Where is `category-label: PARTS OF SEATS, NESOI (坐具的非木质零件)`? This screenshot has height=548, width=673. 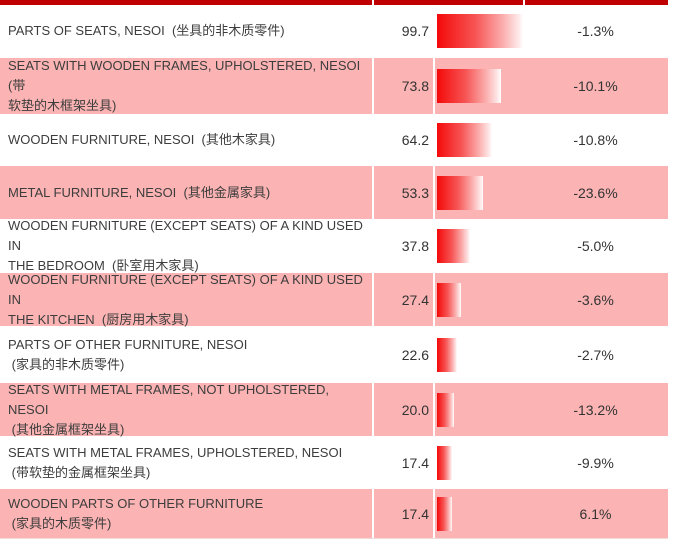
category-label: PARTS OF SEATS, NESOI (坐具的非木质零件) is located at coordinates (146, 30).